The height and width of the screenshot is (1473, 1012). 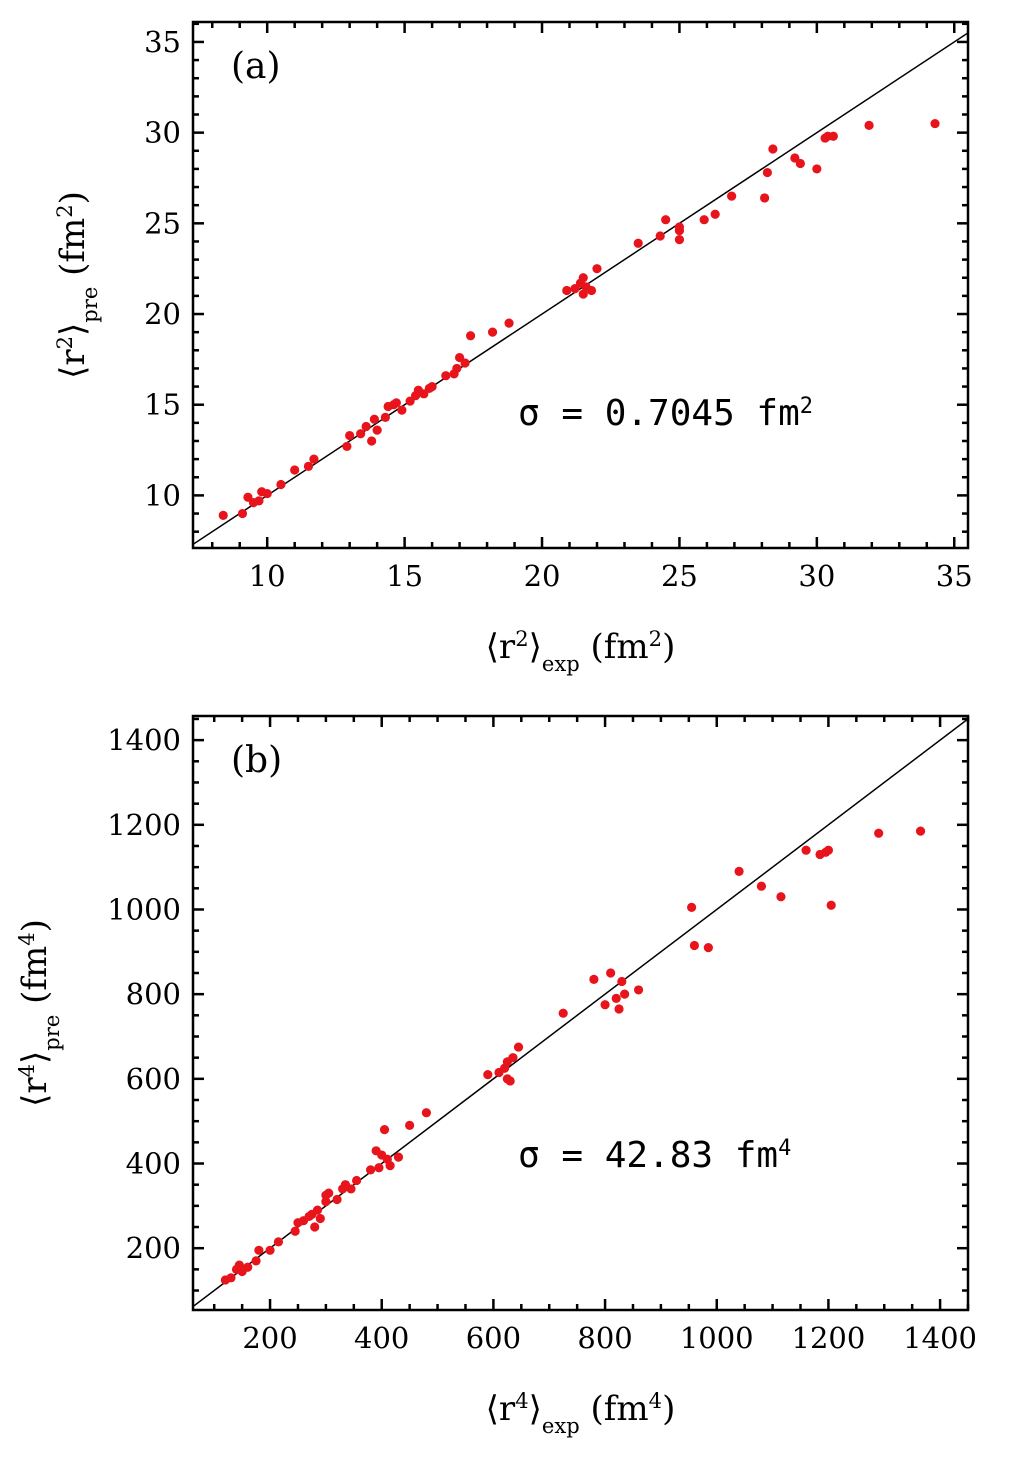 I want to click on y-tick-label: 600, so click(x=153, y=1079).